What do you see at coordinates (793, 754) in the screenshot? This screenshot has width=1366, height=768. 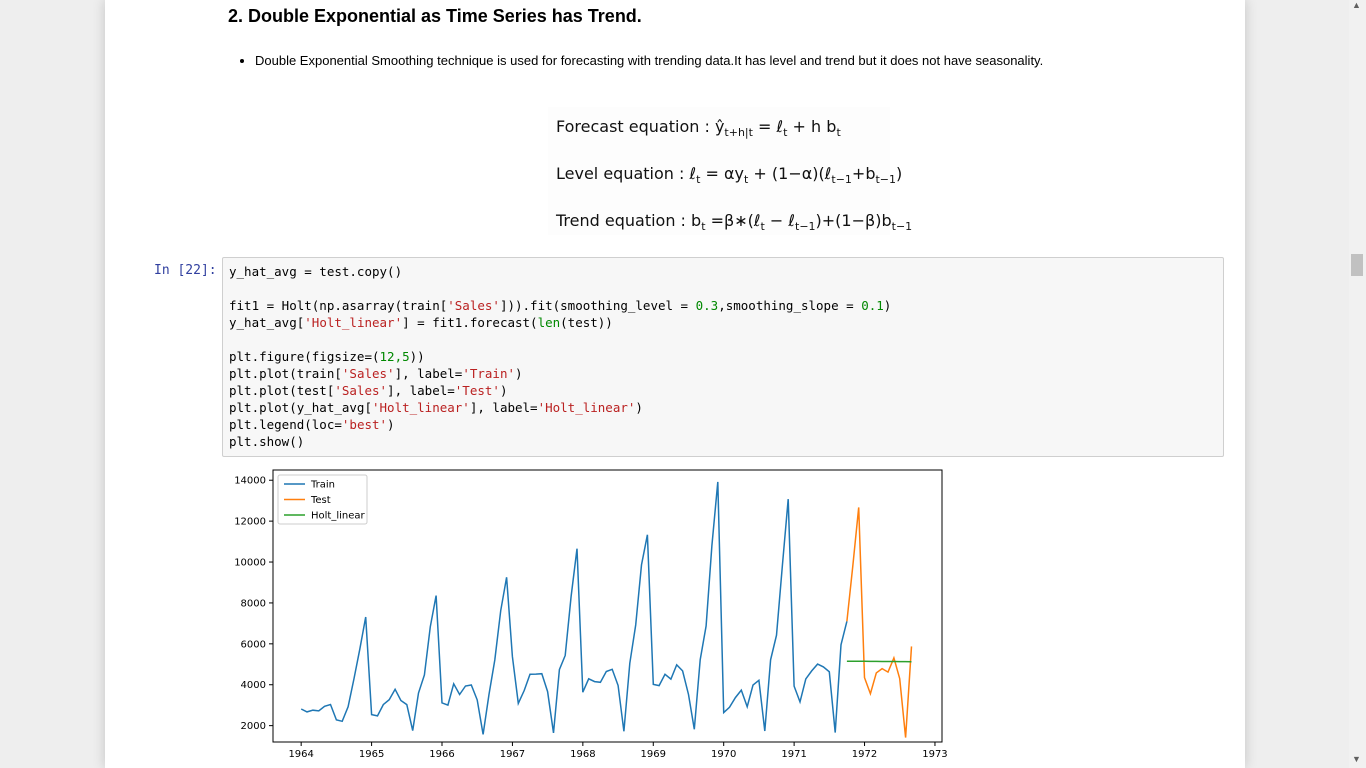 I see `x-tick-label: 1971` at bounding box center [793, 754].